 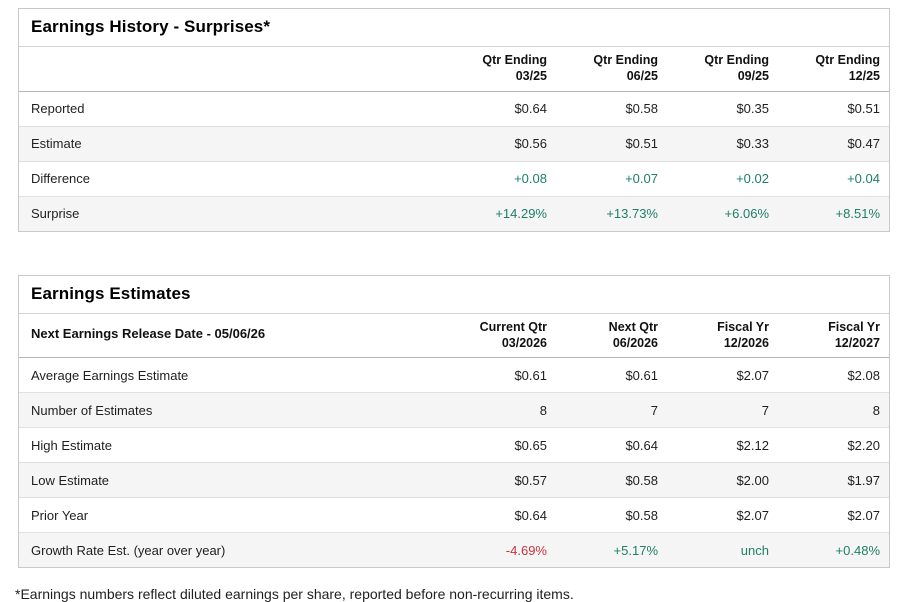 What do you see at coordinates (232, 213) in the screenshot?
I see `row-label: Surprise` at bounding box center [232, 213].